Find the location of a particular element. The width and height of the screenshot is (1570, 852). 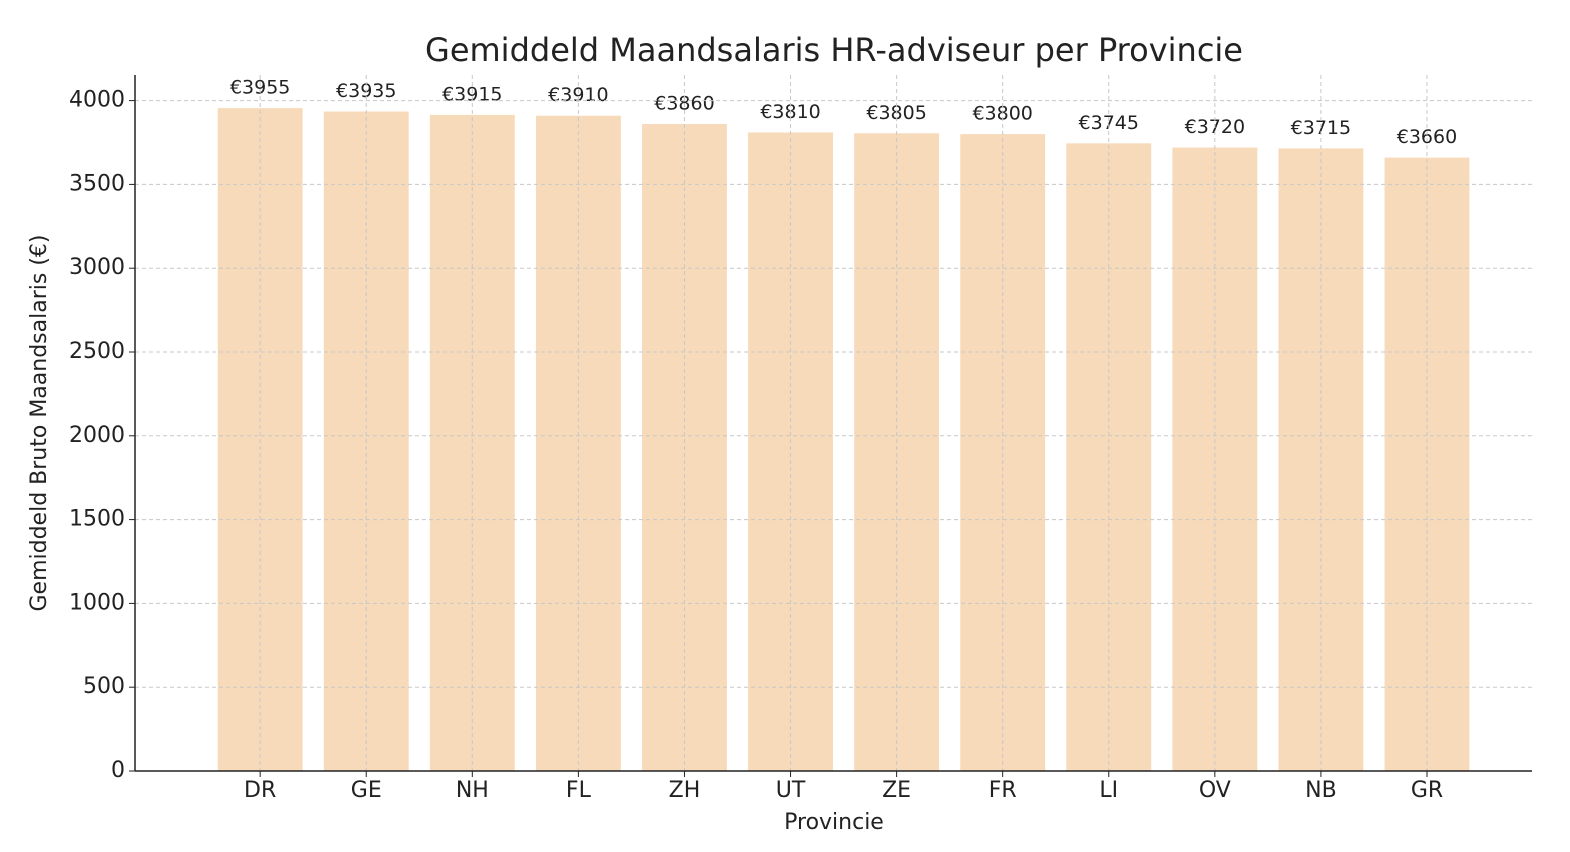

value-label: €3910 is located at coordinates (578, 95).